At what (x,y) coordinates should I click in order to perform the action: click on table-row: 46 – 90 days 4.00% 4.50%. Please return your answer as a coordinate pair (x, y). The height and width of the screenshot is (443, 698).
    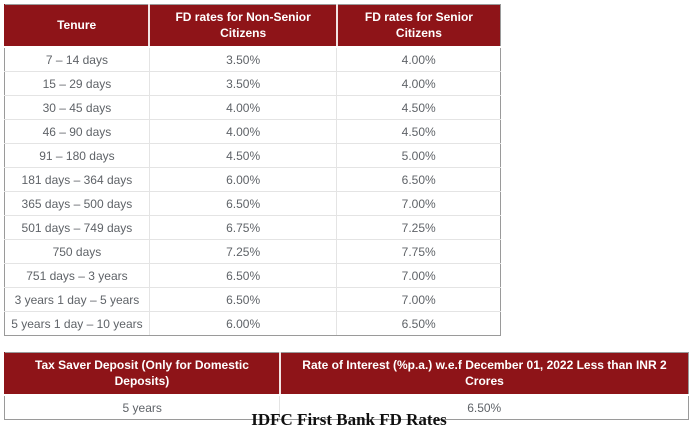
    Looking at the image, I should click on (252, 132).